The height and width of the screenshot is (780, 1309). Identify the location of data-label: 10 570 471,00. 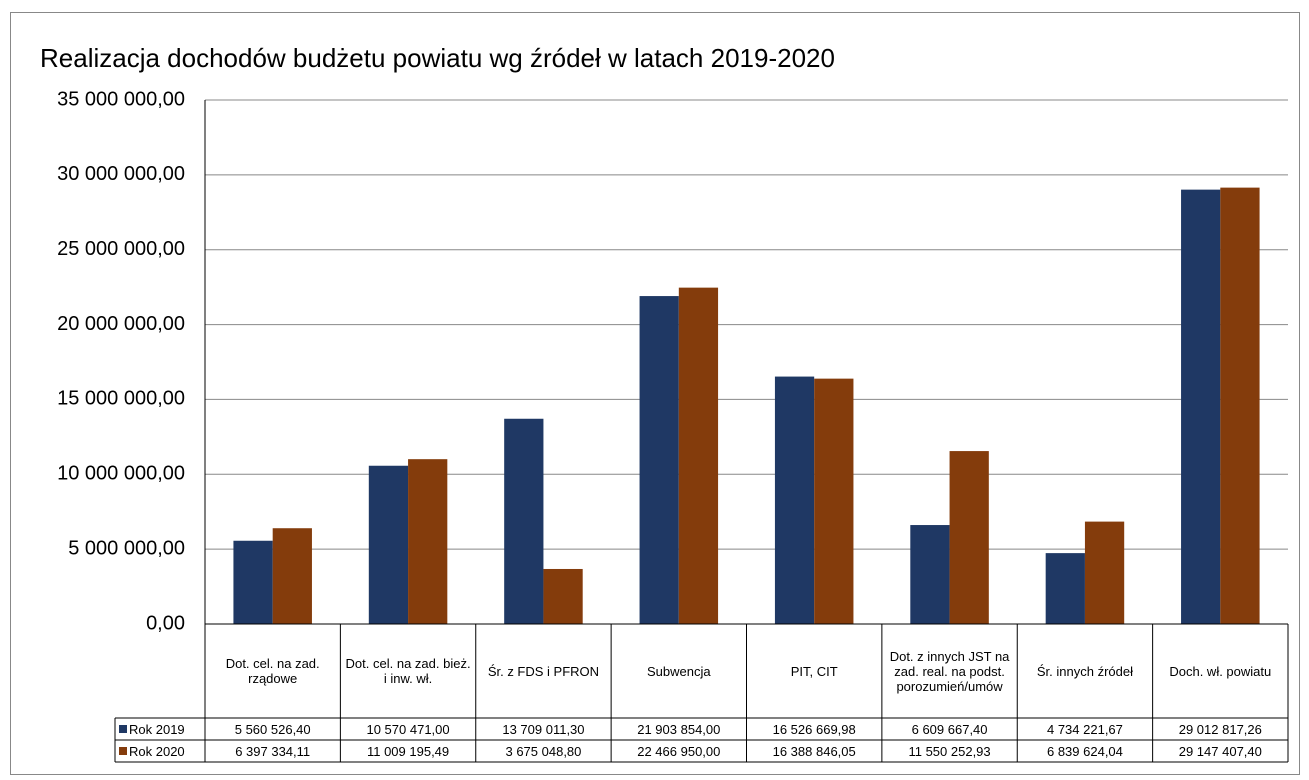
(408, 729).